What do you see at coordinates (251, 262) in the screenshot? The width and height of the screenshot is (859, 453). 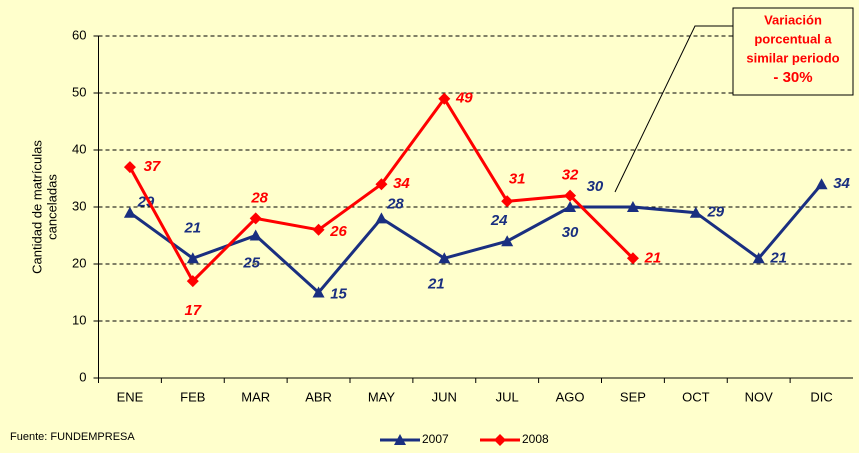 I see `data-label: 25` at bounding box center [251, 262].